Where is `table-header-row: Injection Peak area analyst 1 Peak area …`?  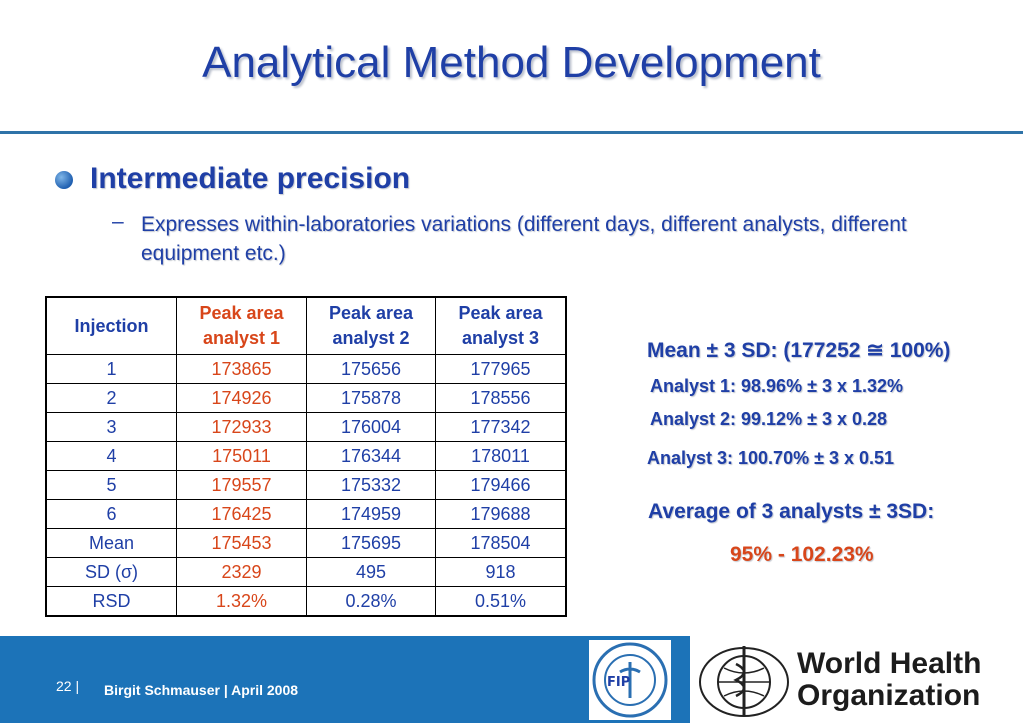 table-header-row: Injection Peak area analyst 1 Peak area … is located at coordinates (306, 325).